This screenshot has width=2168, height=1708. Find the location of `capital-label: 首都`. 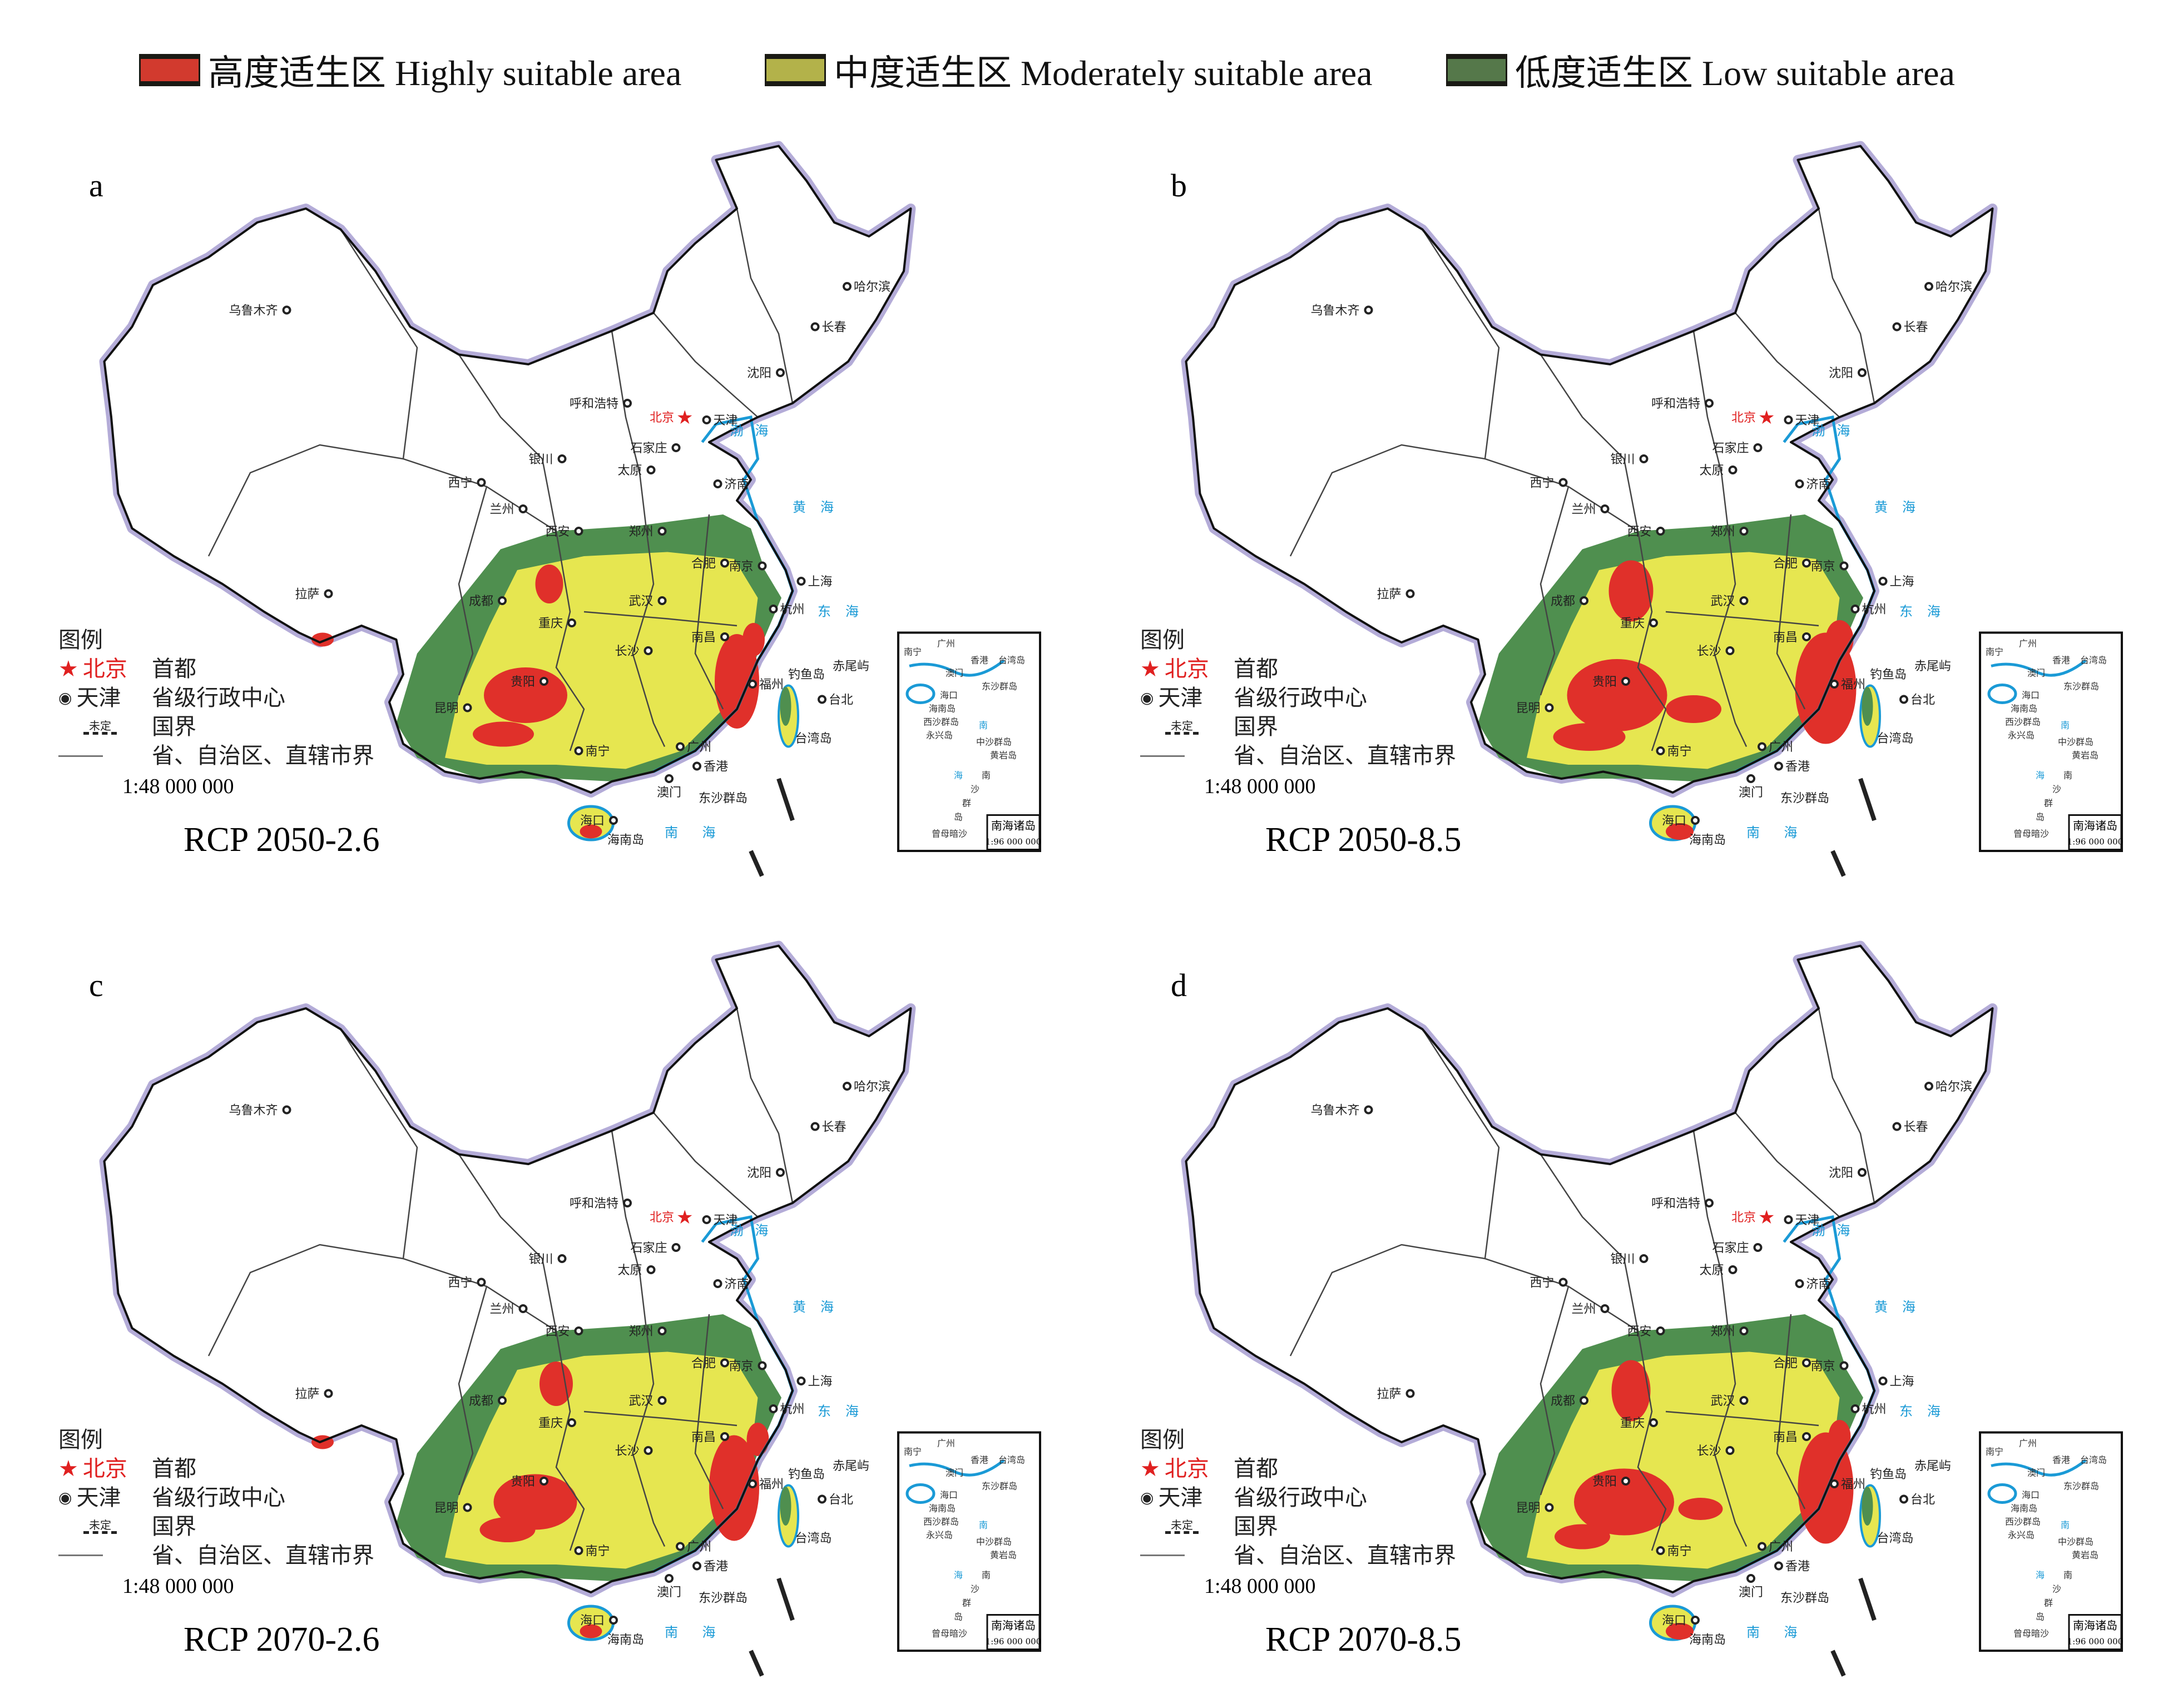

capital-label: 首都 is located at coordinates (1256, 669).